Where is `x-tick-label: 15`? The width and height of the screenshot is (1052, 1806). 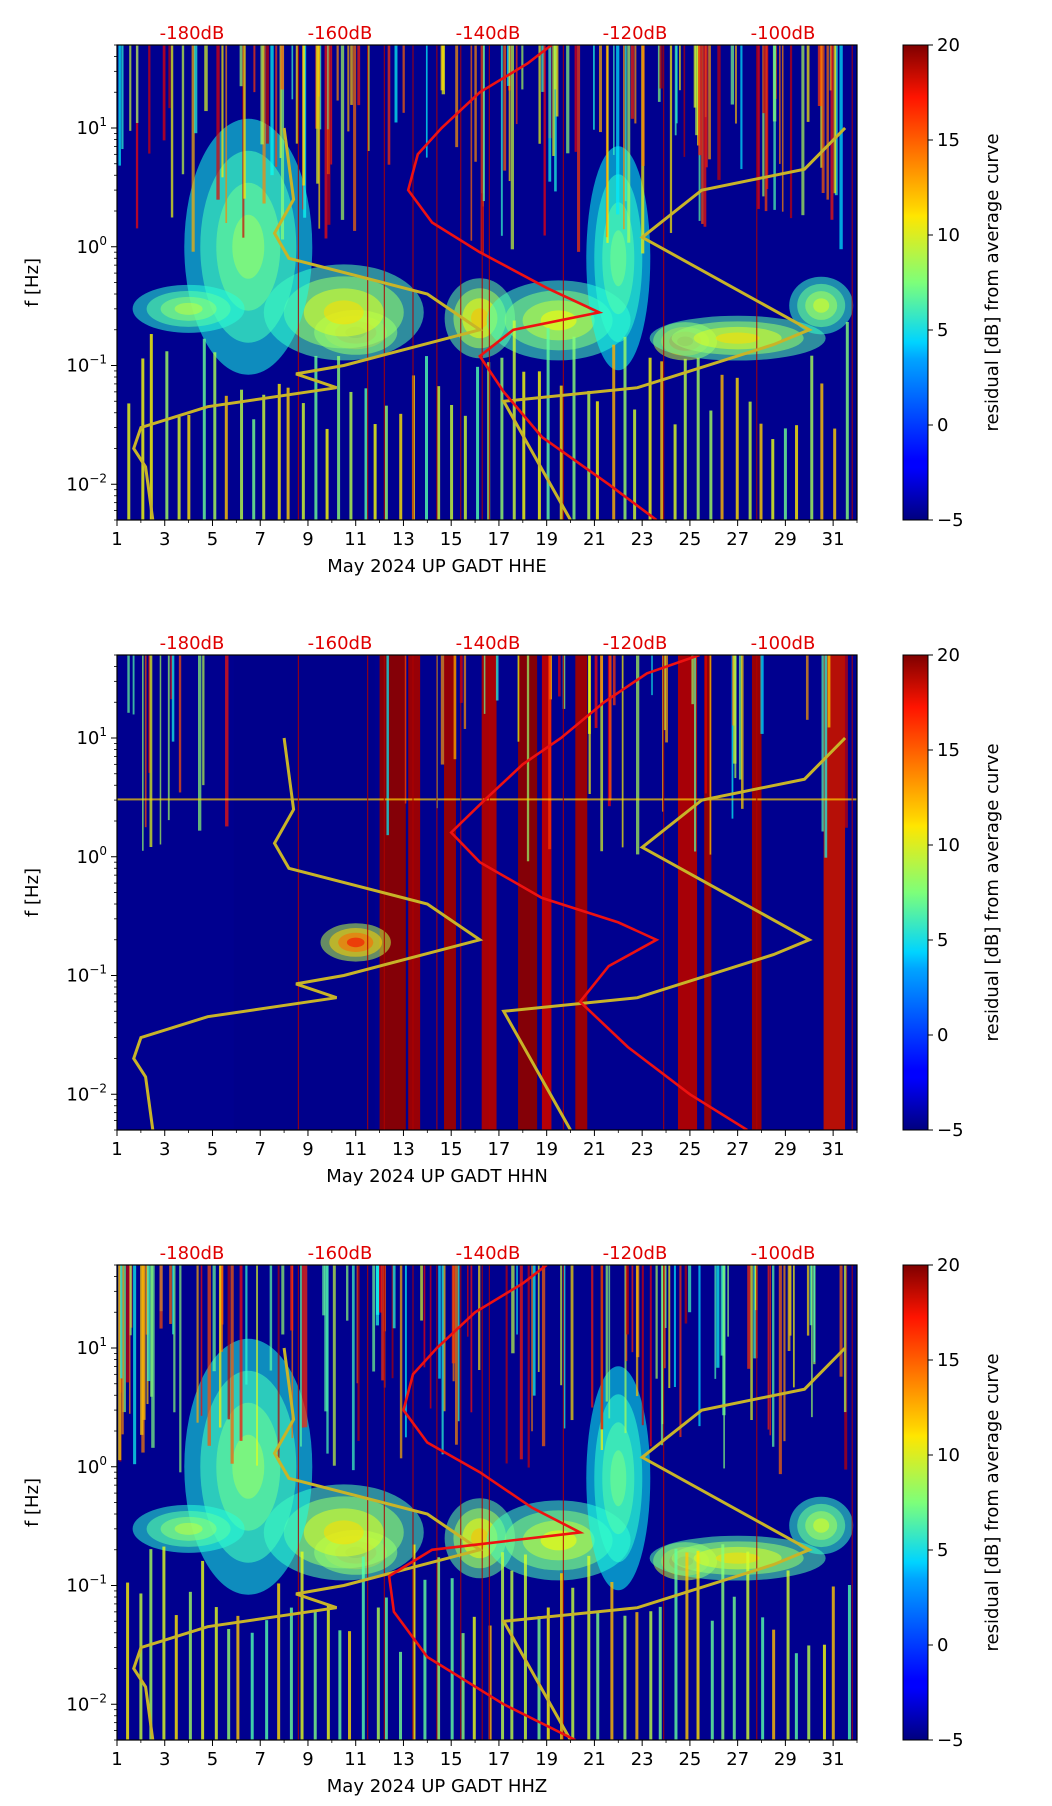
x-tick-label: 15 is located at coordinates (451, 539).